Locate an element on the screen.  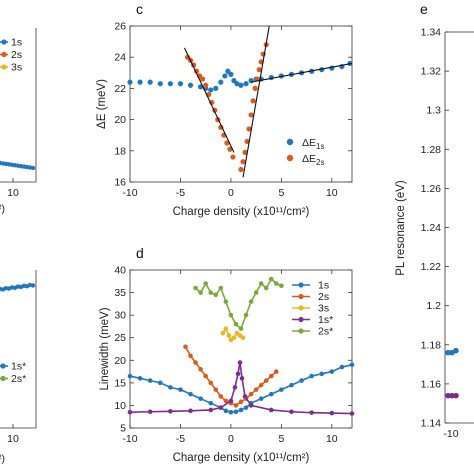
legend-label-2s*: 2s* is located at coordinates (325, 332).